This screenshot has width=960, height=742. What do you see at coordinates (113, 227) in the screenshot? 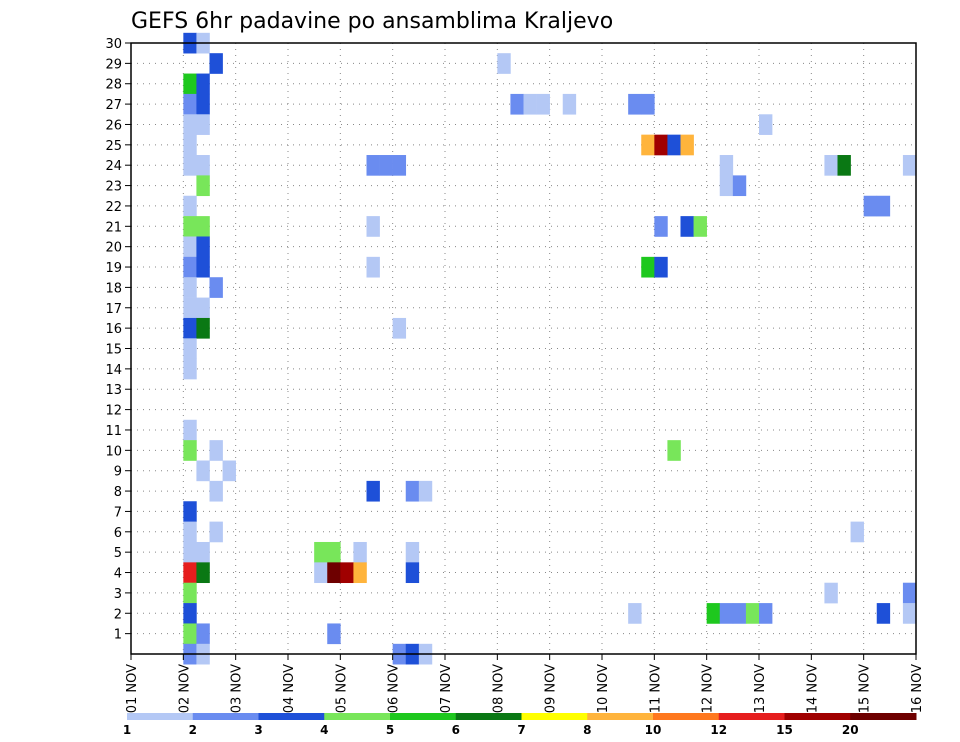
I see `y-tick-label: 21` at bounding box center [113, 227].